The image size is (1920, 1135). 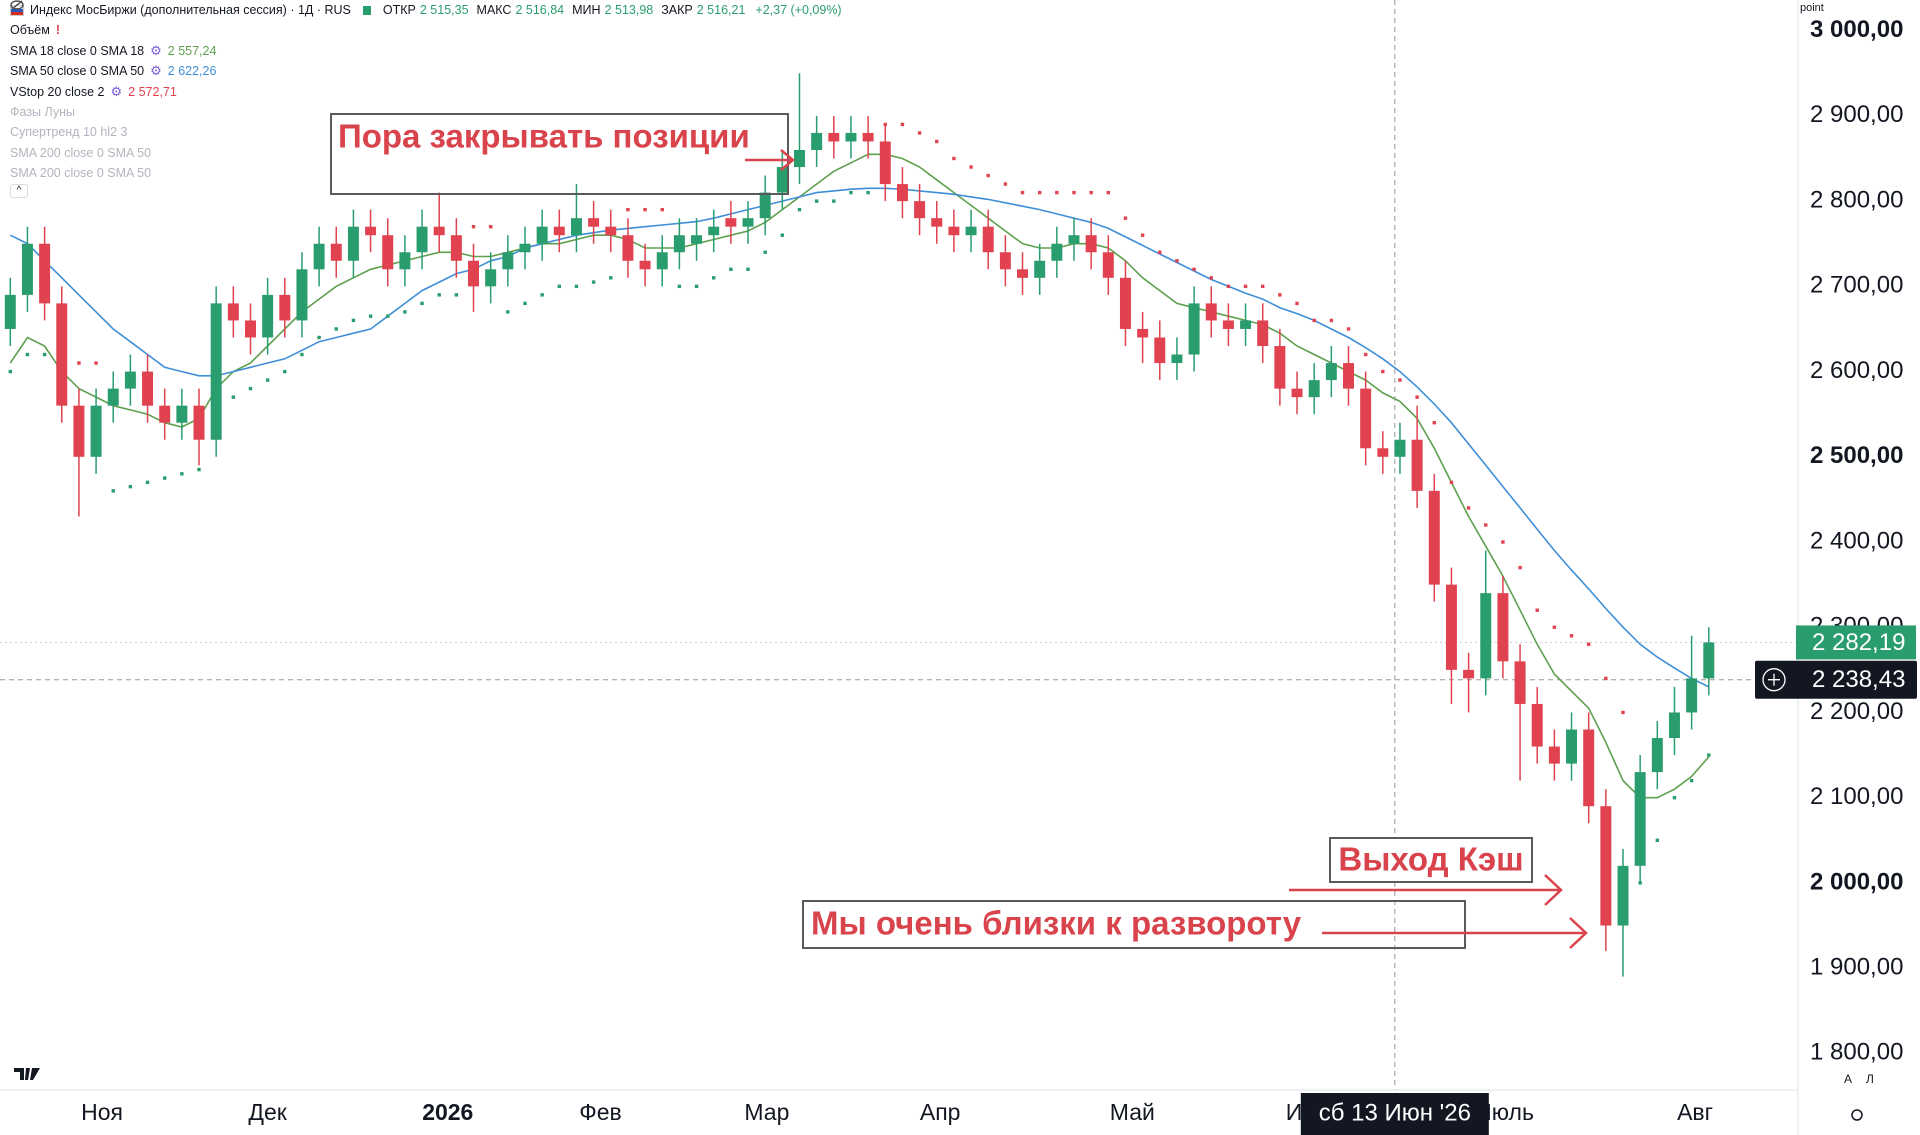 I want to click on axis-unit: point, so click(x=1812, y=8).